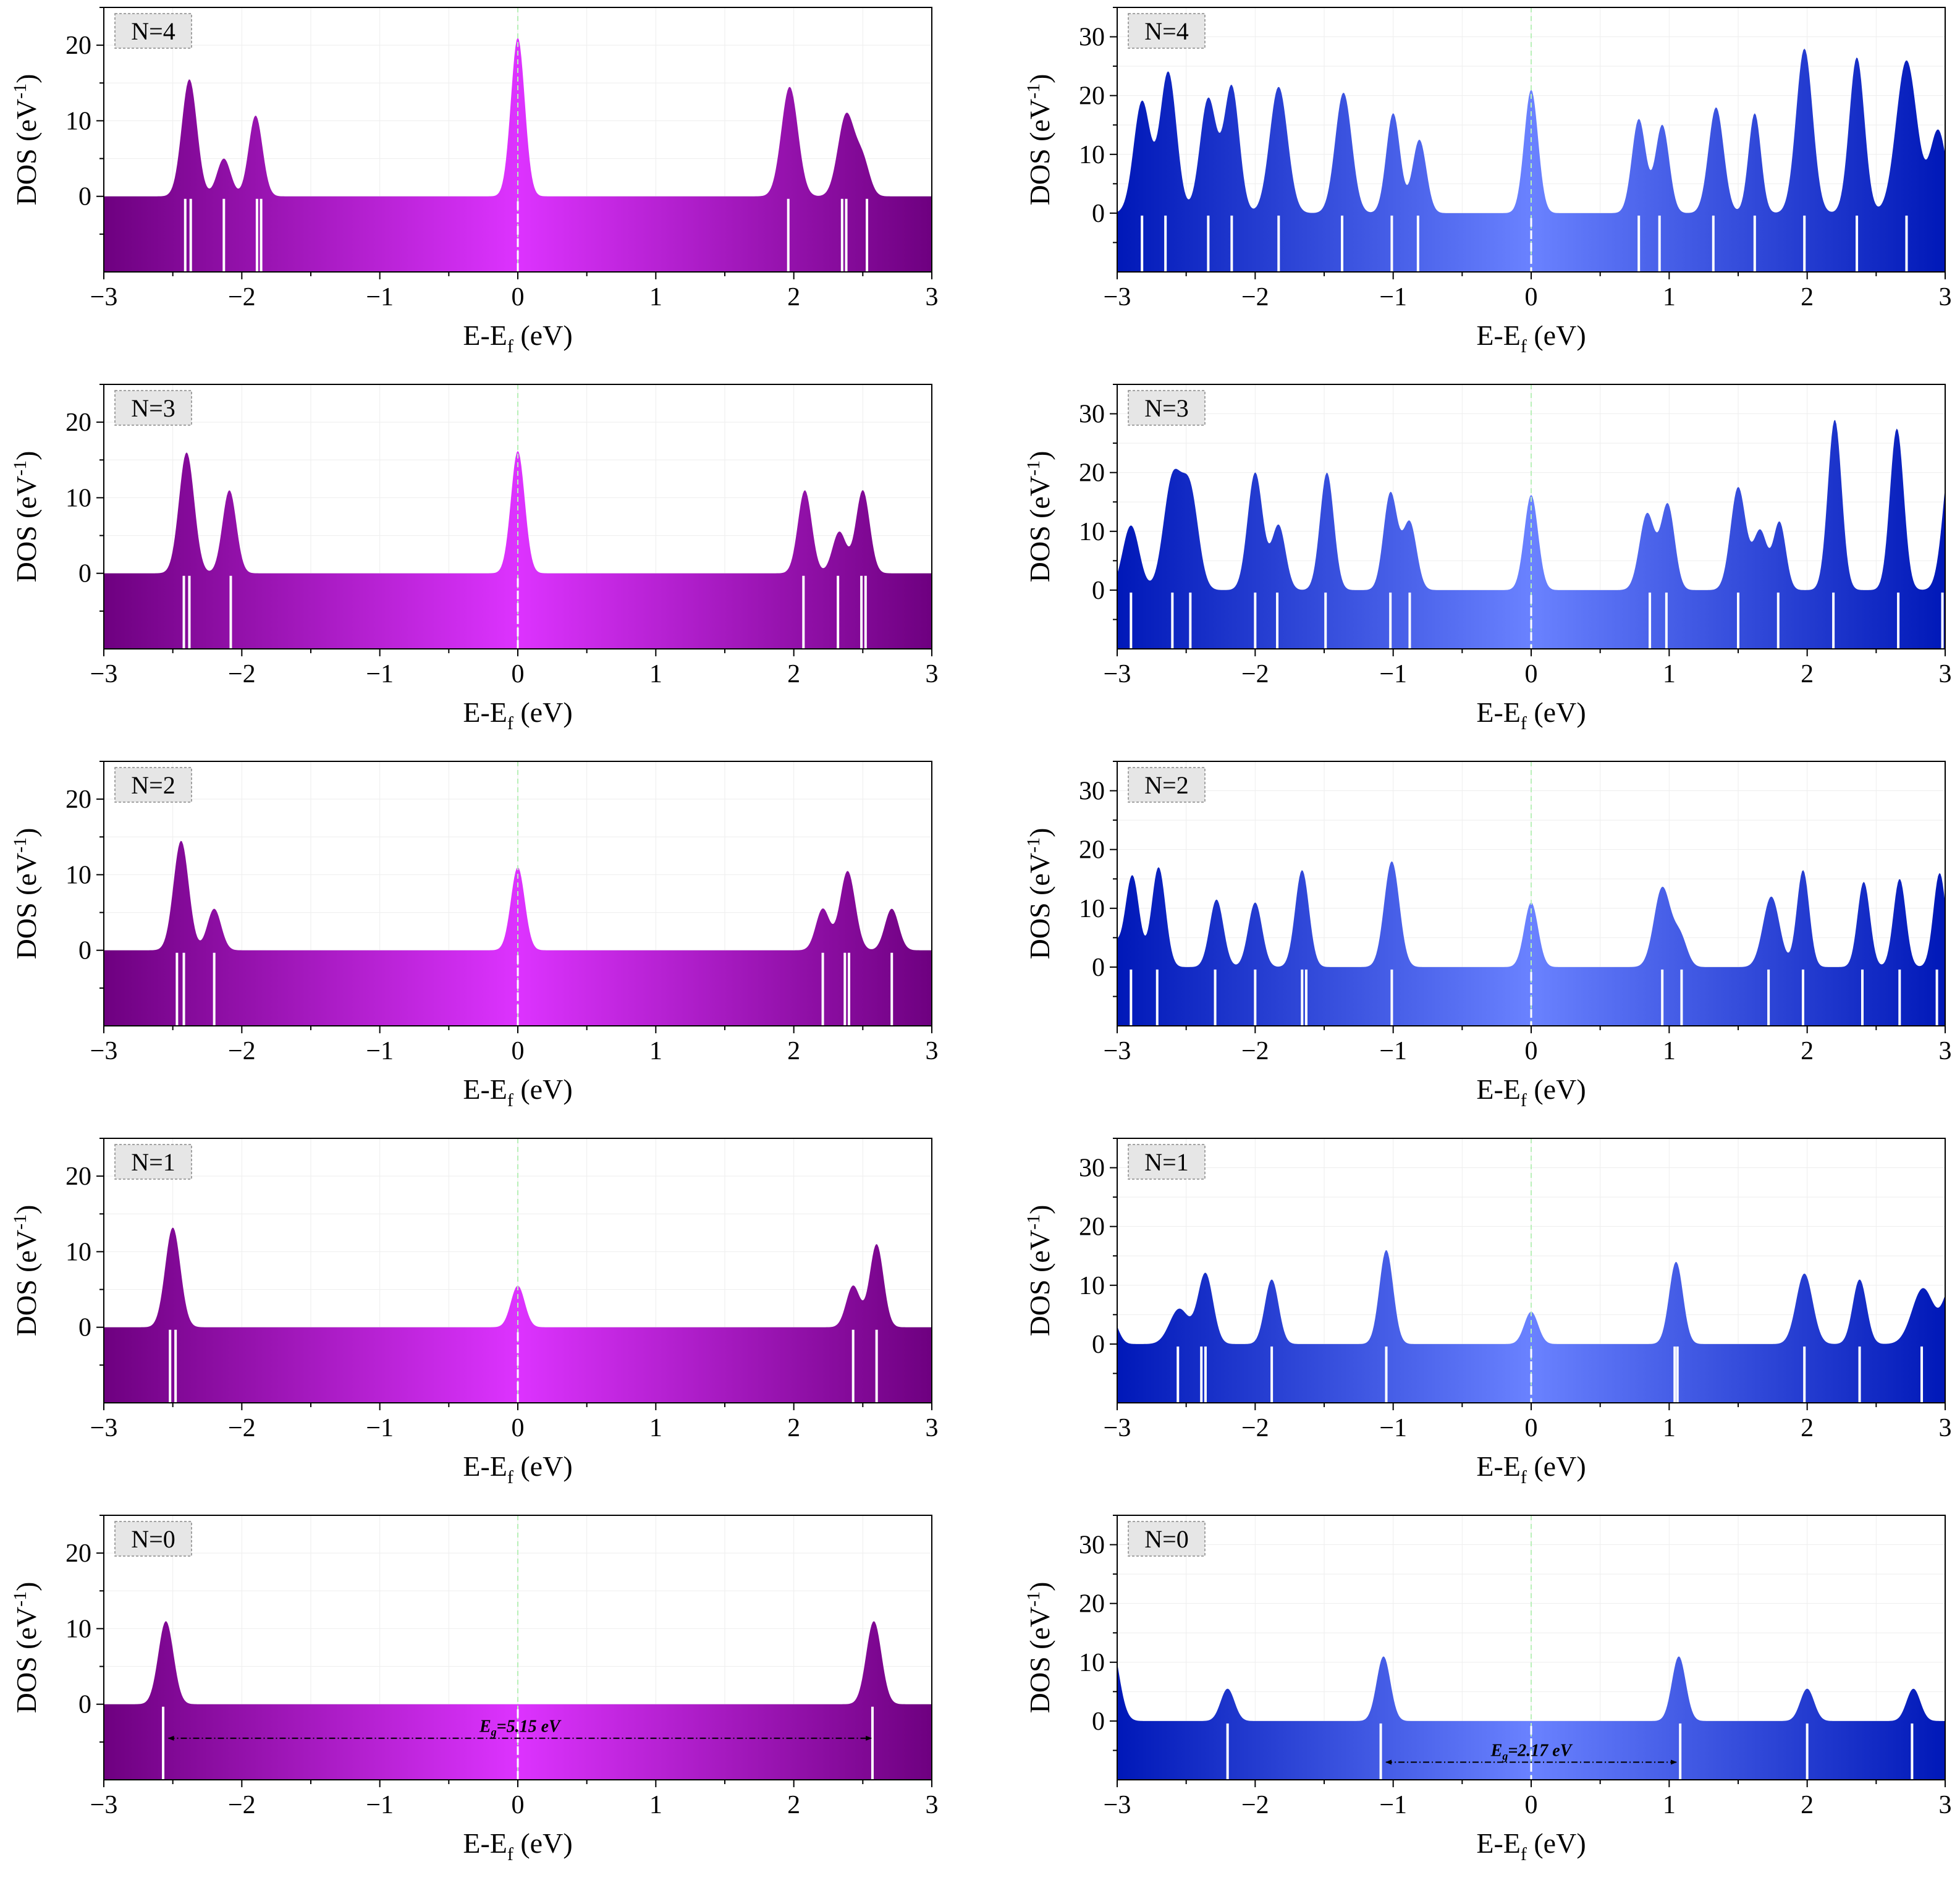 This screenshot has height=1883, width=1960. I want to click on band-gap-label: Eg=2.17 eV, so click(1531, 1751).